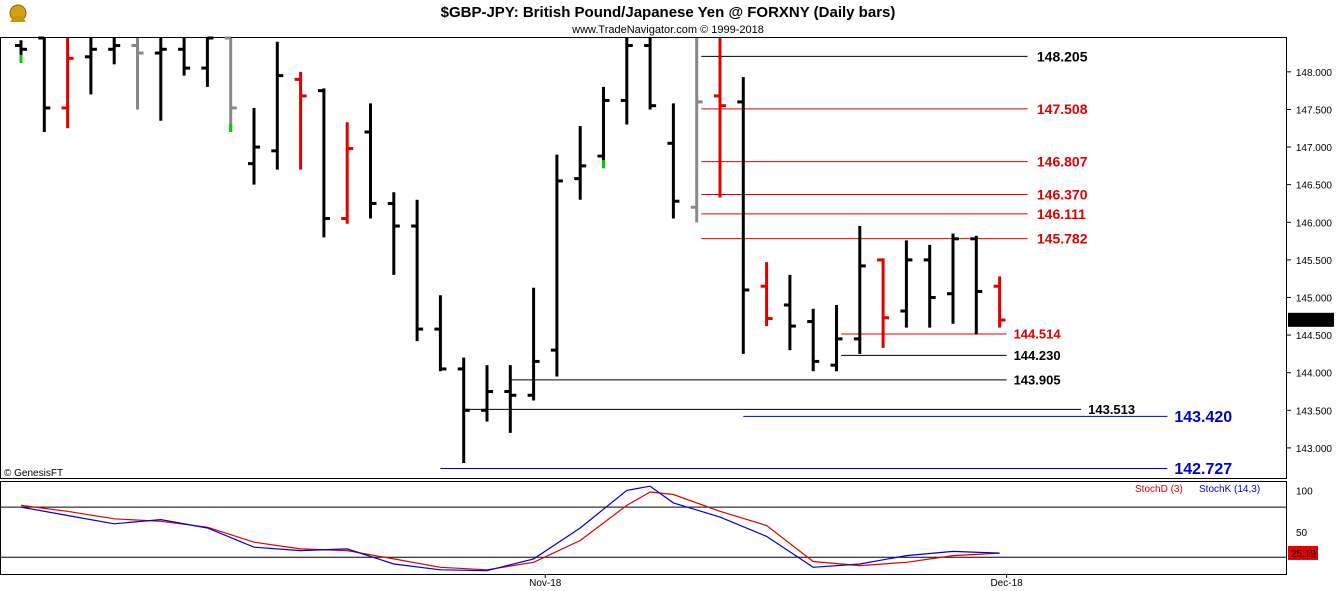  I want to click on price-tick-label: 143.000, so click(1314, 449).